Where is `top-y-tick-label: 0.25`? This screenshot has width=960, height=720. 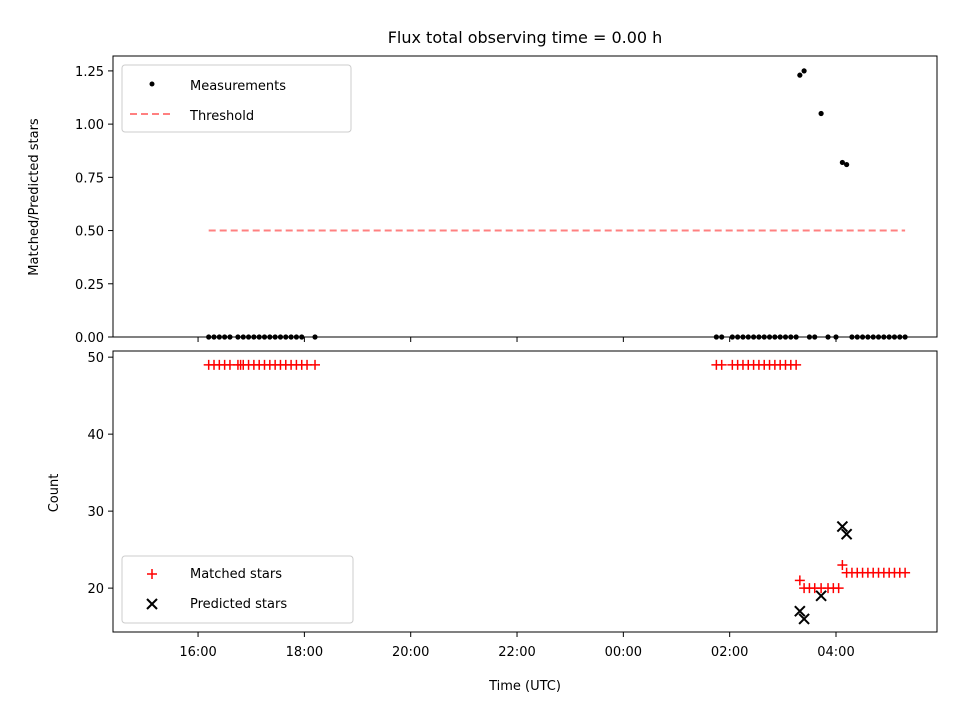 top-y-tick-label: 0.25 is located at coordinates (89, 285).